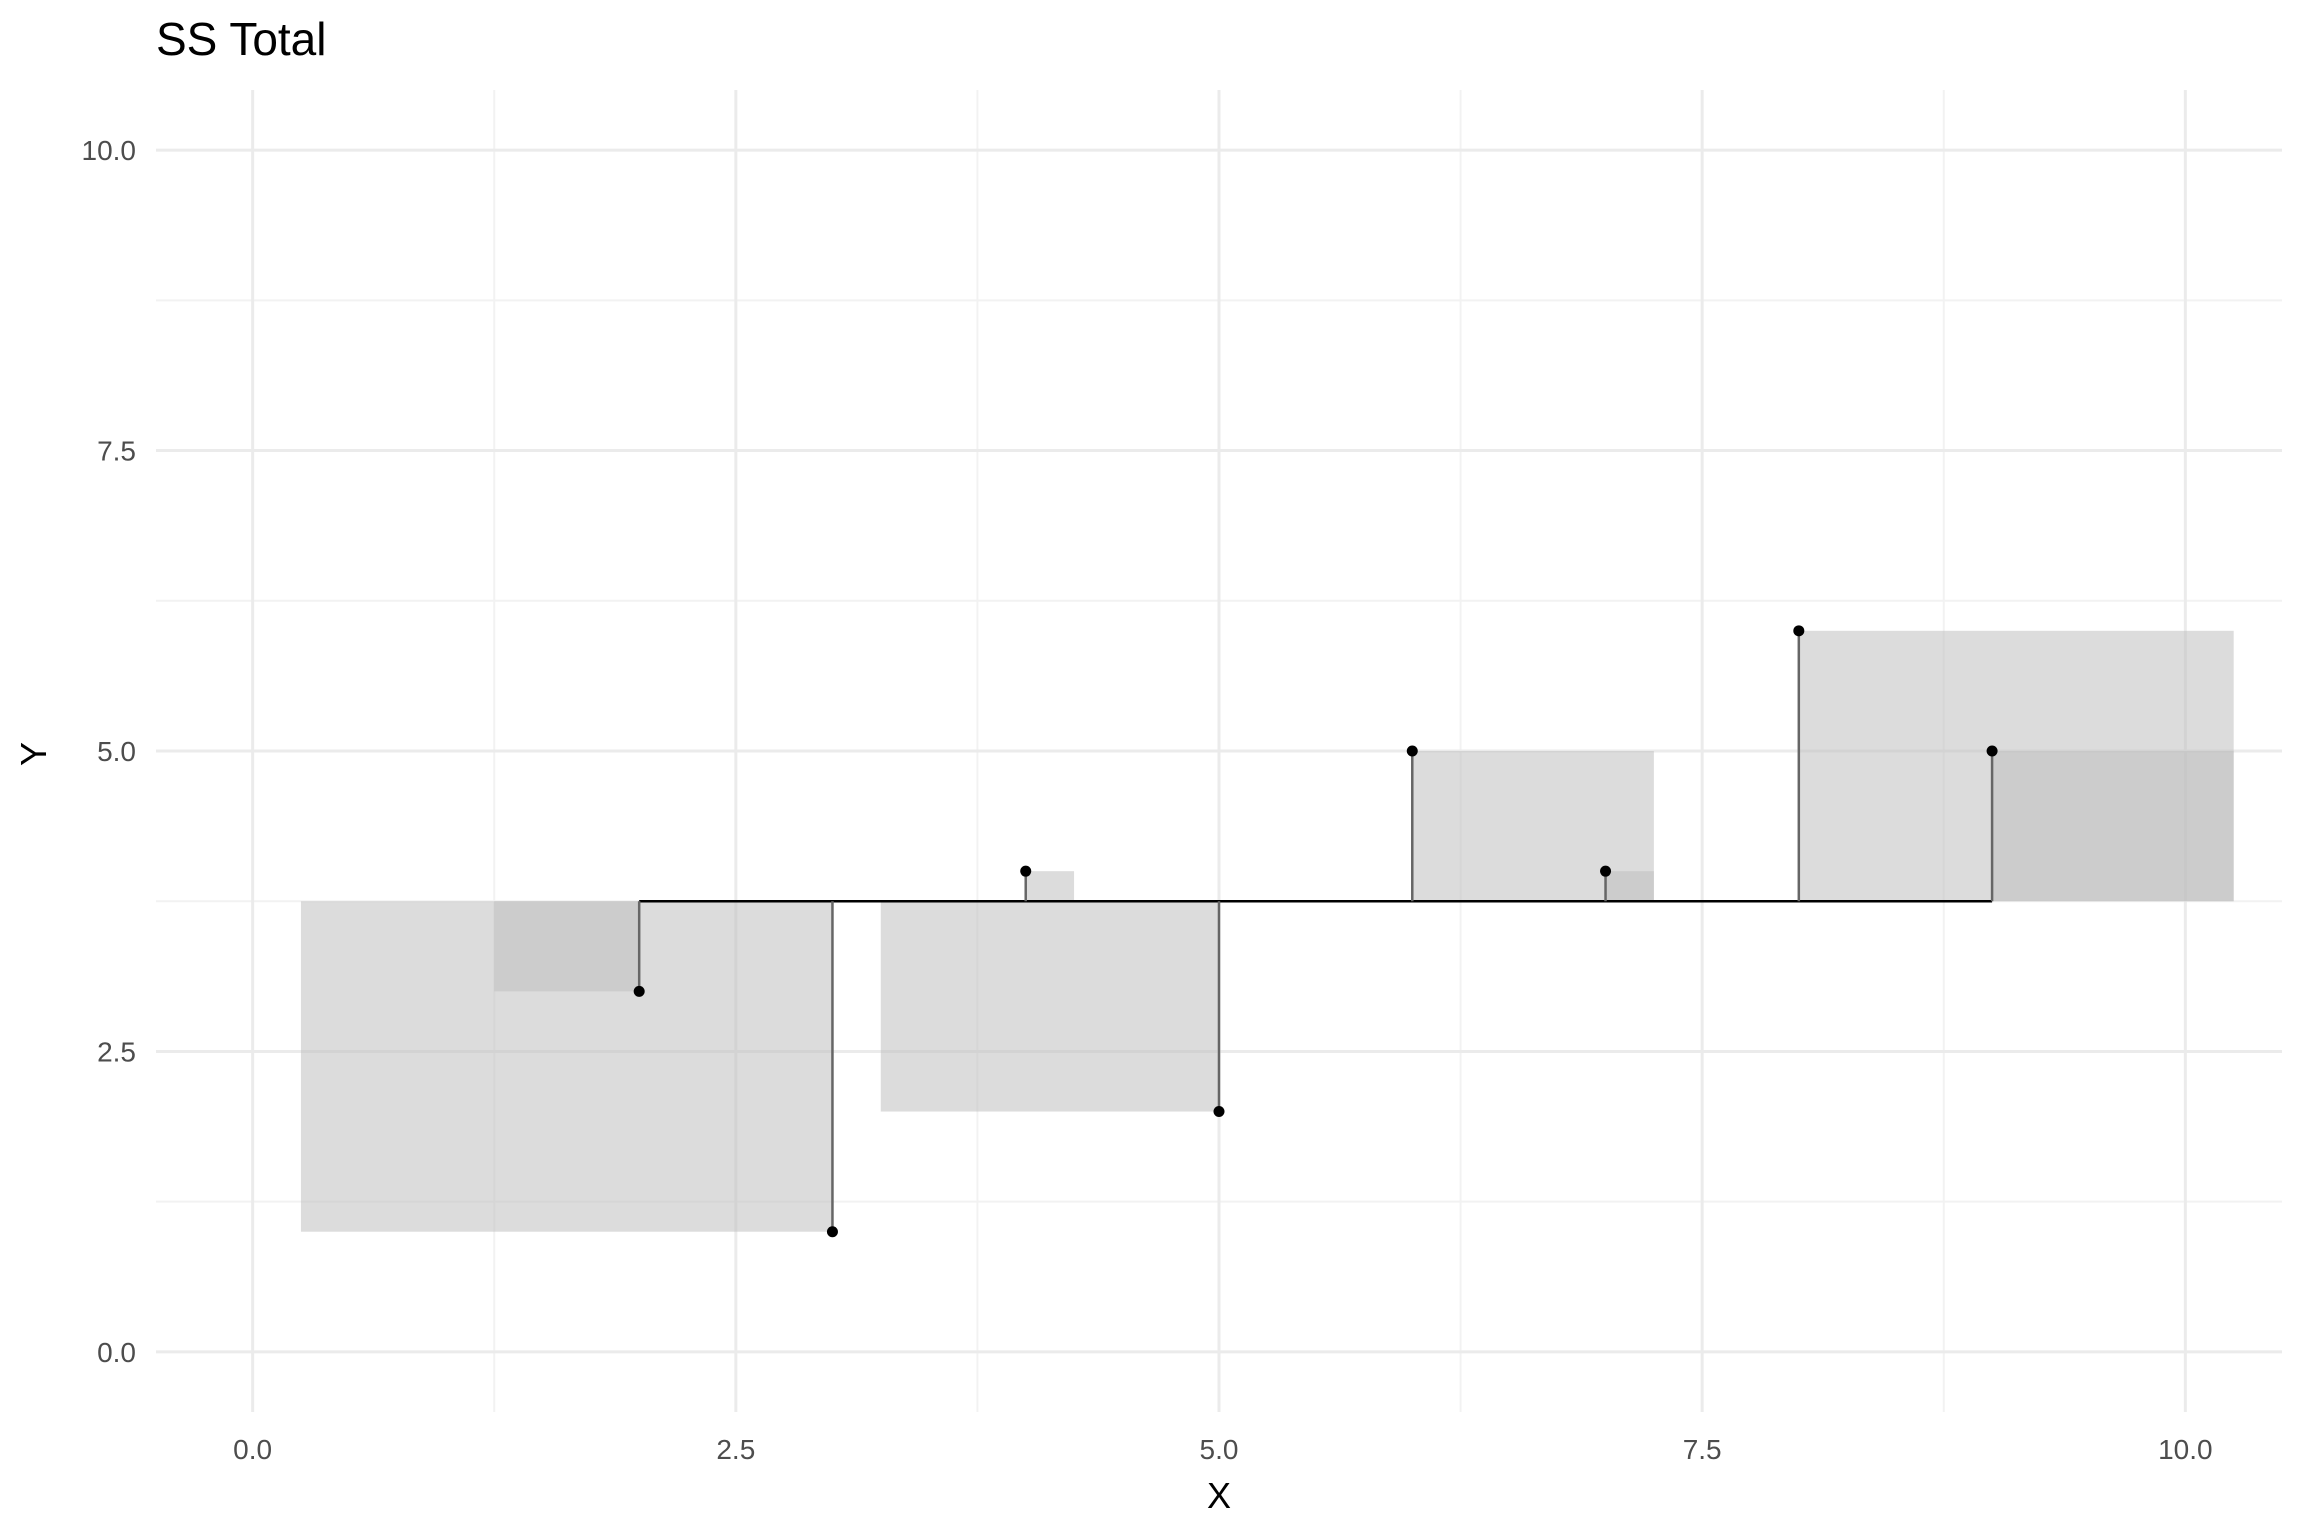 This screenshot has height=1536, width=2304. I want to click on y-axis-title: Y, so click(33, 754).